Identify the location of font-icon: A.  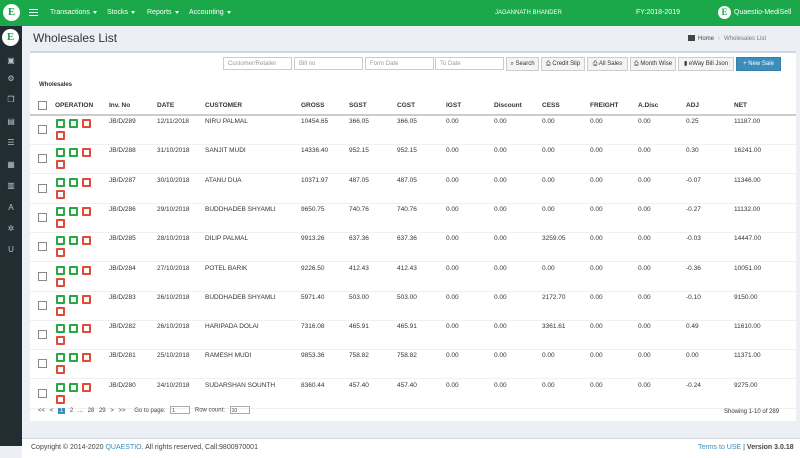
(11, 207).